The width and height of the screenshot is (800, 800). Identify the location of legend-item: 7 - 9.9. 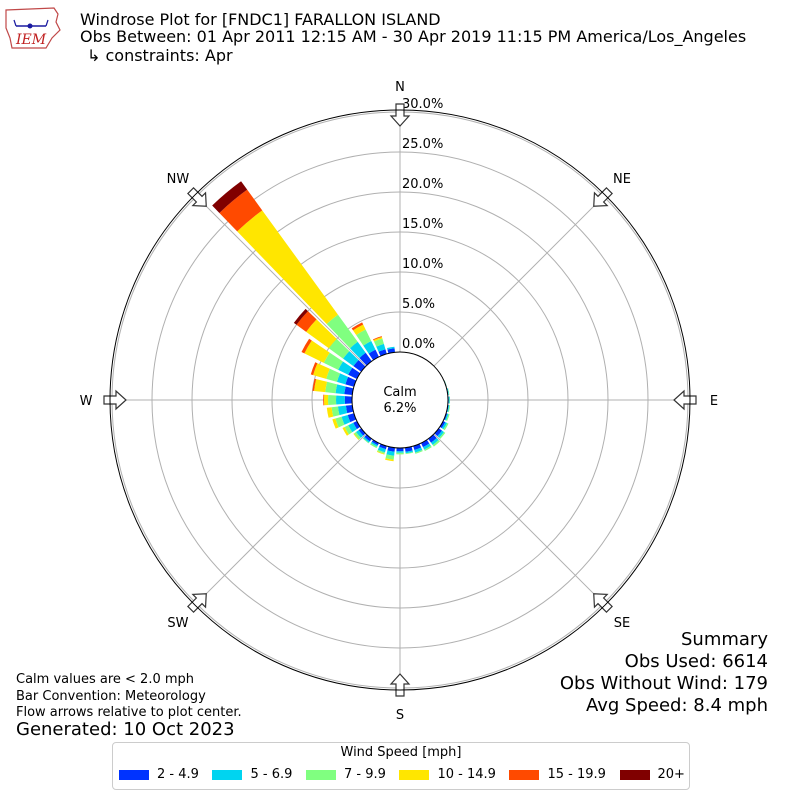
(345, 774).